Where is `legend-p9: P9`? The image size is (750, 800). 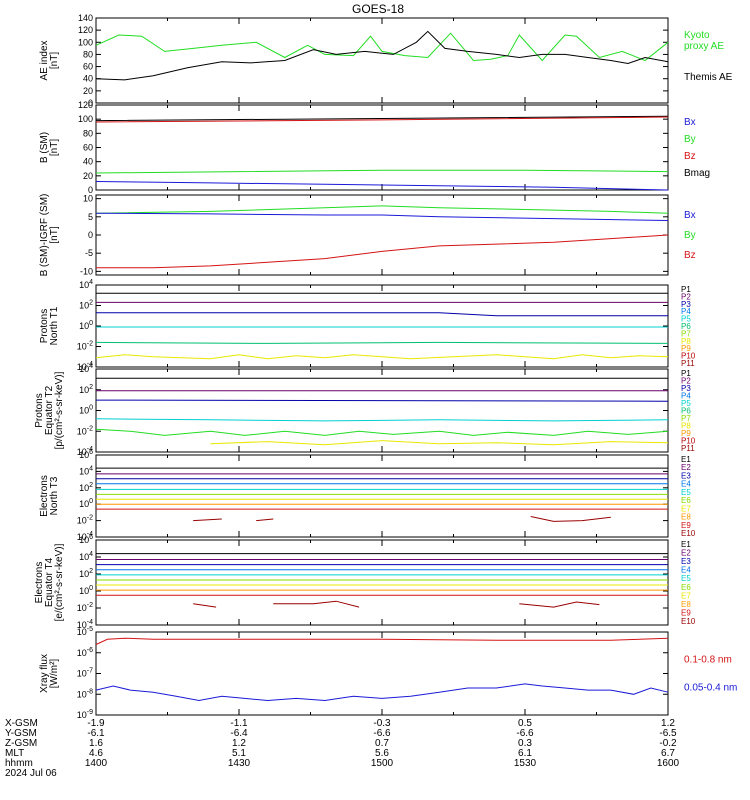 legend-p9: P9 is located at coordinates (686, 433).